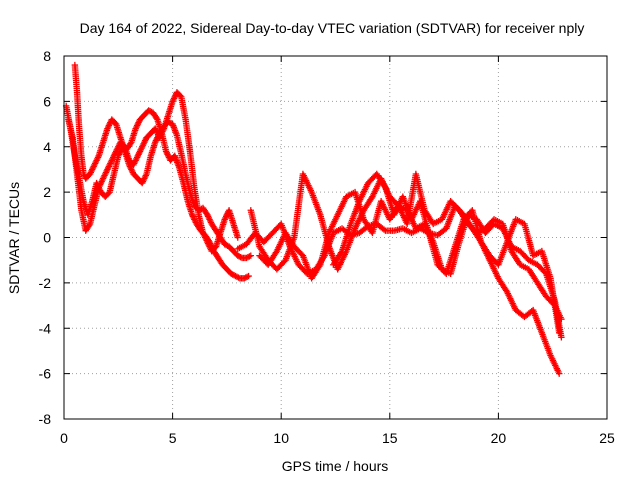  I want to click on y-tick-label: 8, so click(47, 56).